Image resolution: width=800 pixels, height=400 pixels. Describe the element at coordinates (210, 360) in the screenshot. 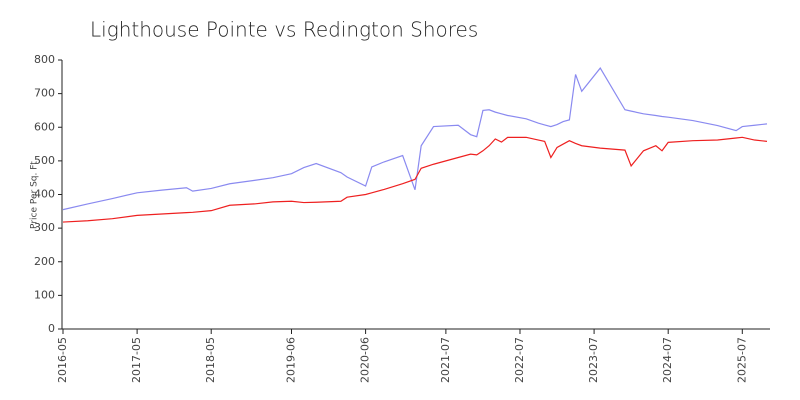

I see `x-tick-label: 2018-05` at that location.